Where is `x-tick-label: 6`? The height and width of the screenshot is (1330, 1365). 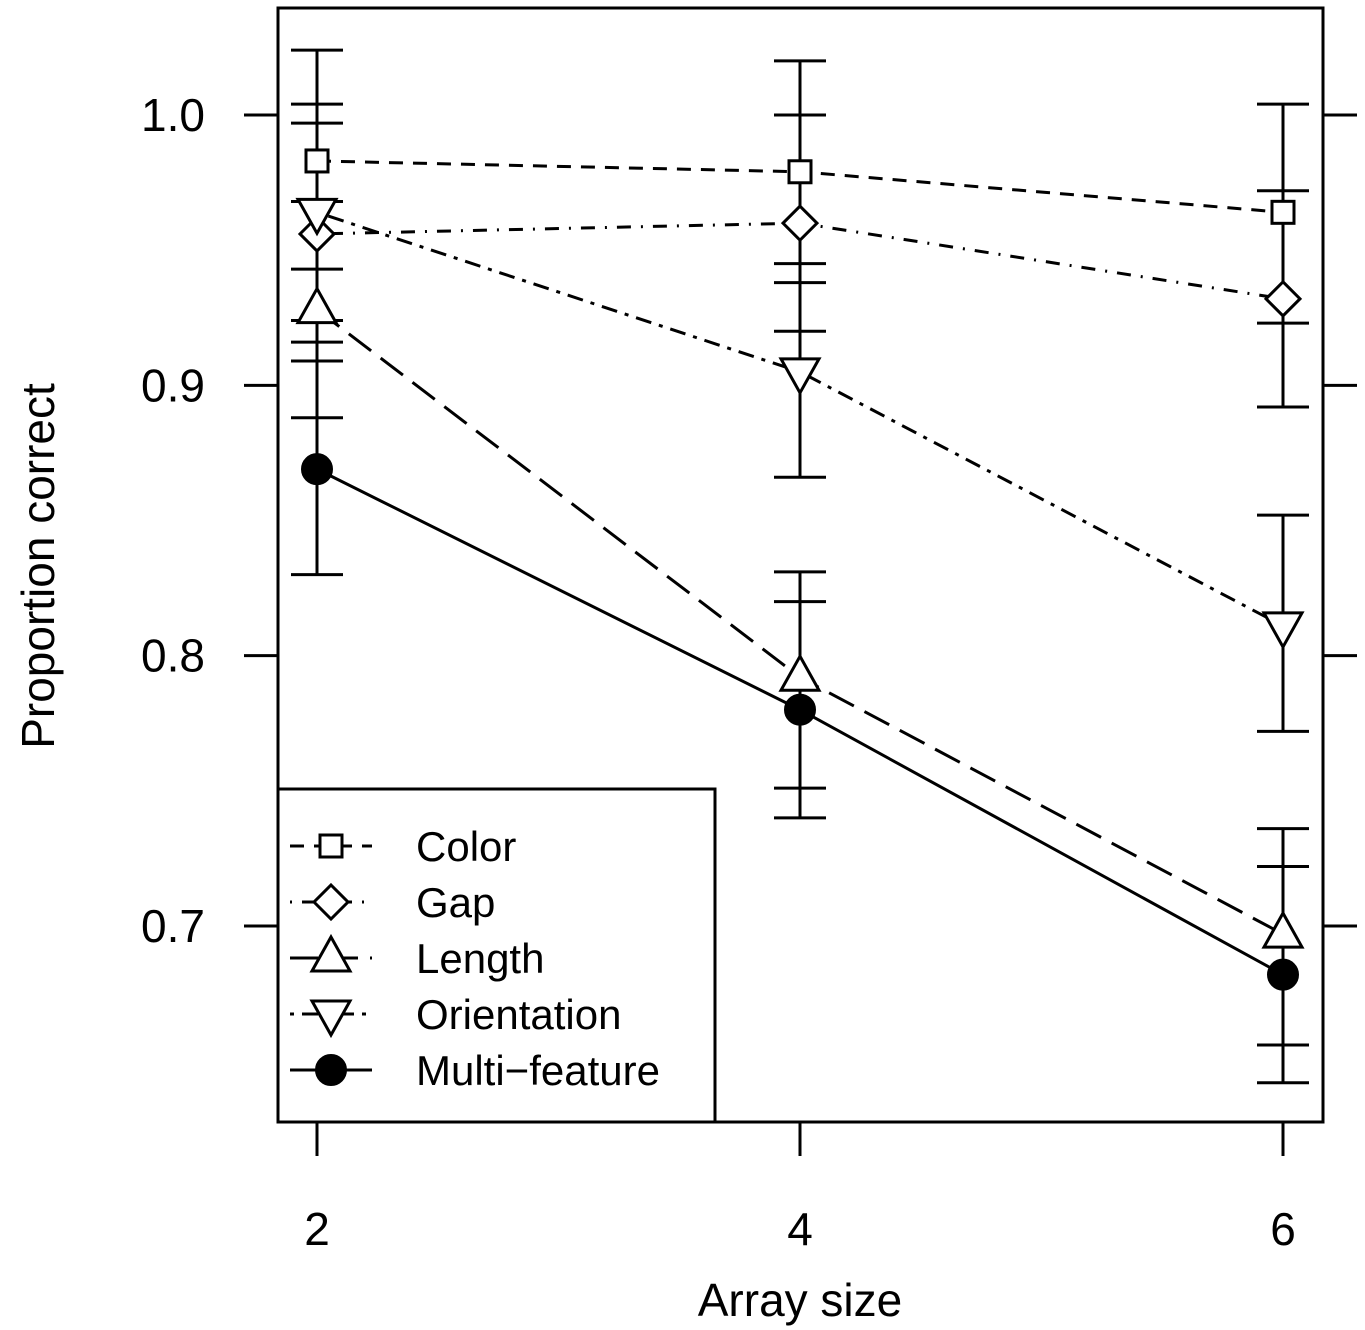 x-tick-label: 6 is located at coordinates (1283, 1229).